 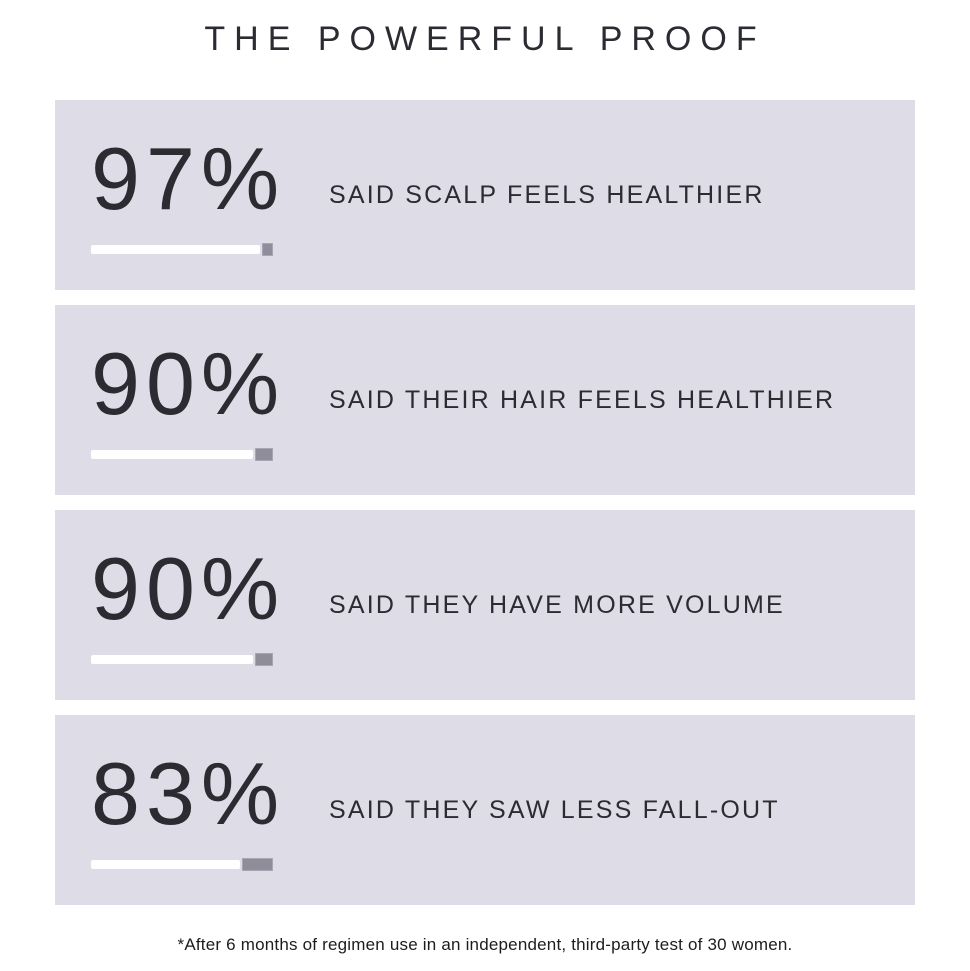 I want to click on stat-block: 97%, so click(x=188, y=192).